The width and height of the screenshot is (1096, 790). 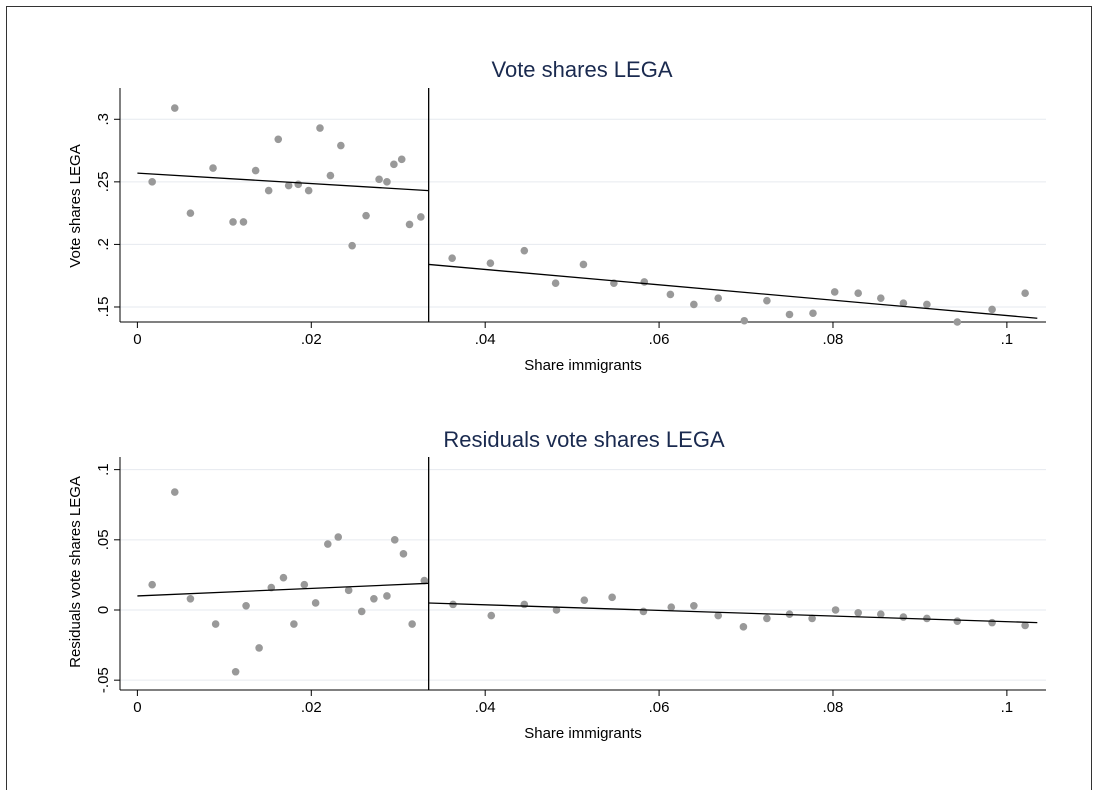 What do you see at coordinates (103, 244) in the screenshot?
I see `y-tick-label: .2` at bounding box center [103, 244].